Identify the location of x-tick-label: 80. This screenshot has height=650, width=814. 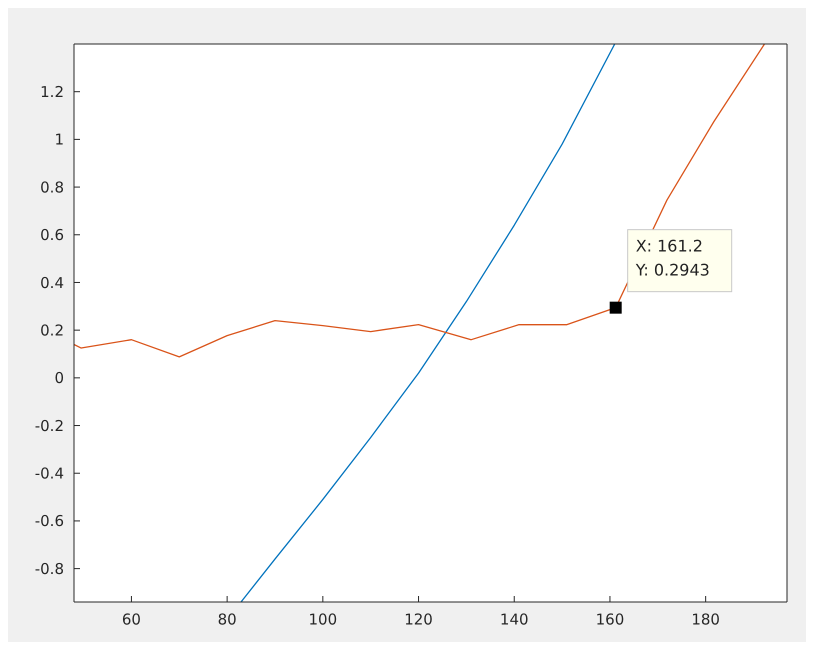
(227, 619).